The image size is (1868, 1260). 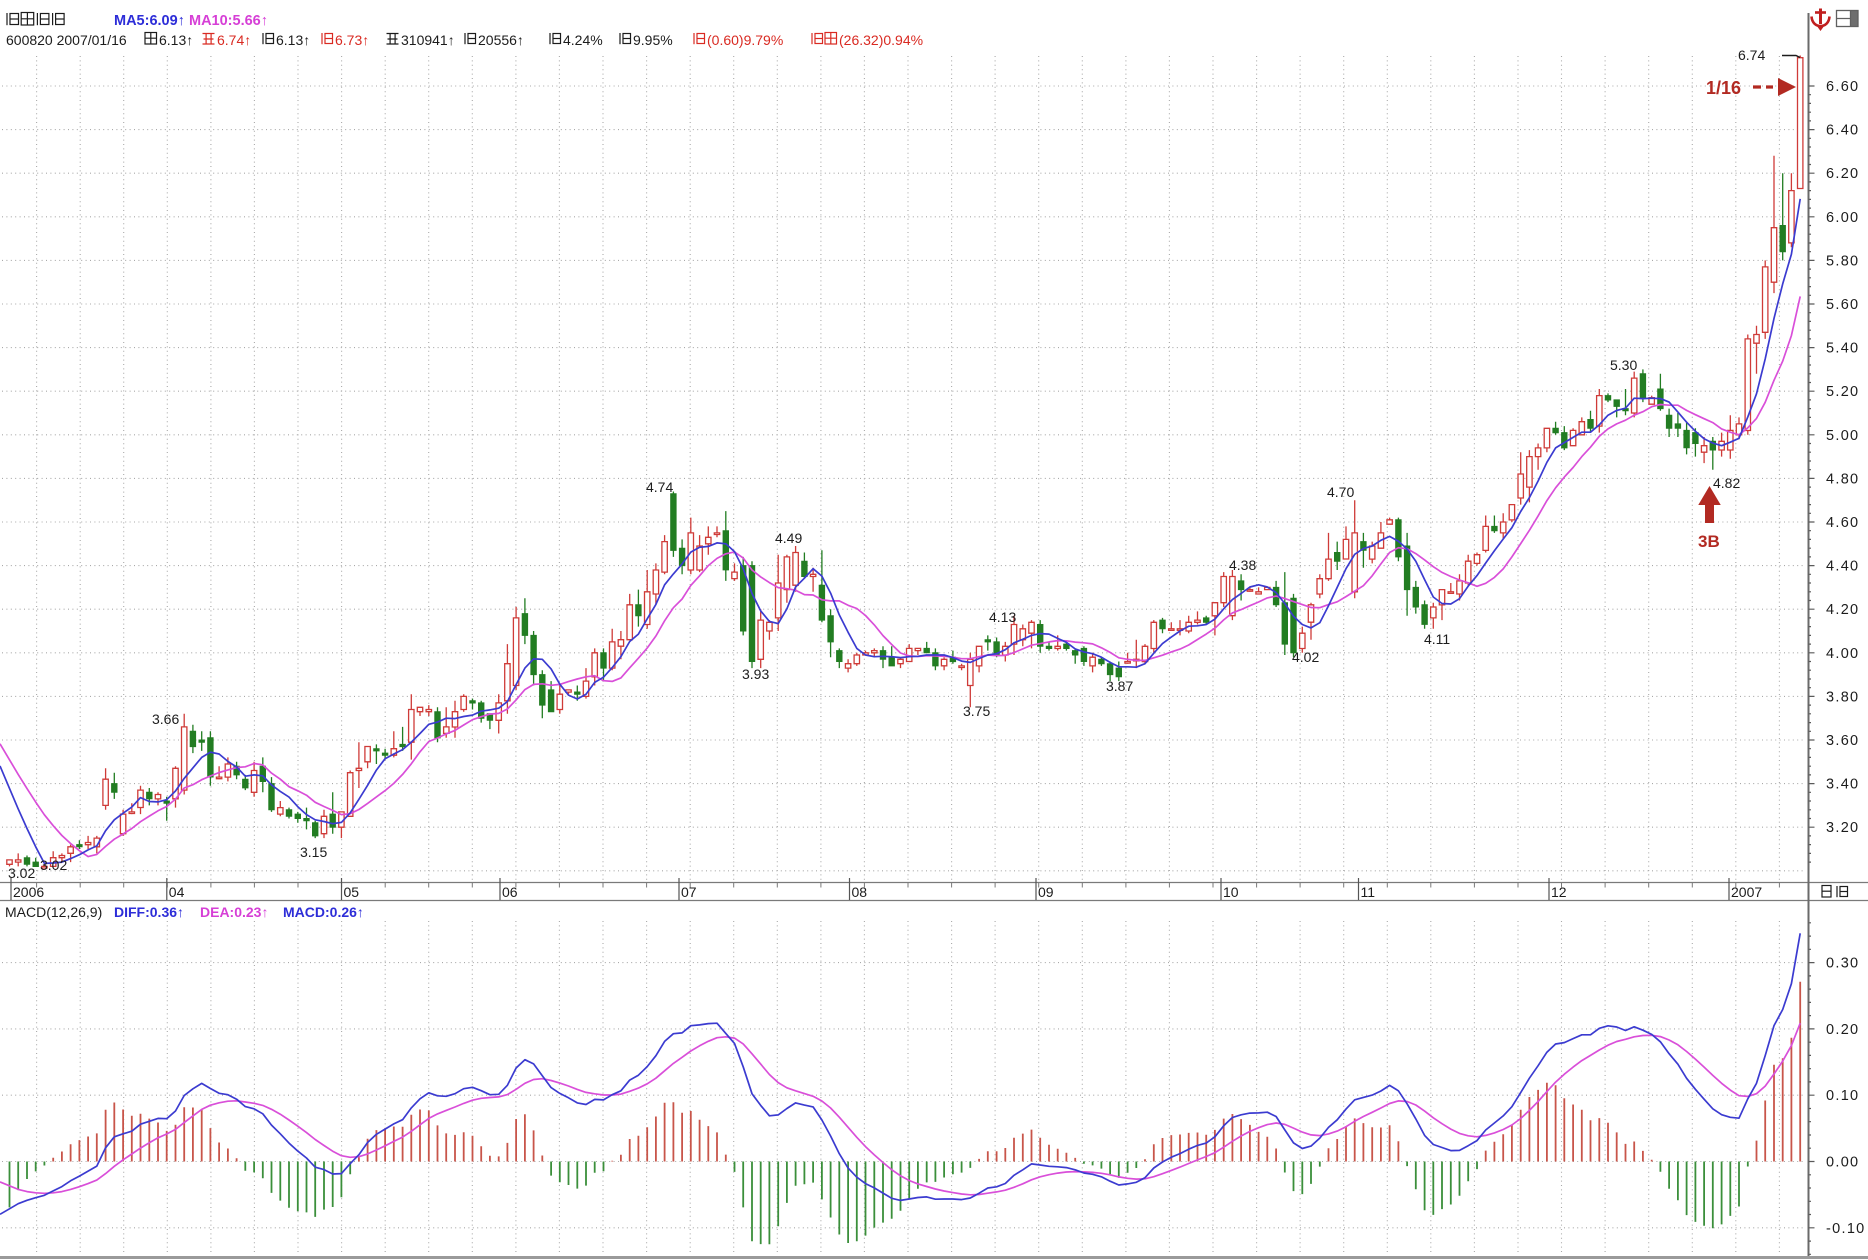 What do you see at coordinates (149, 21) in the screenshot?
I see `svg-text: MA5:6.09↑` at bounding box center [149, 21].